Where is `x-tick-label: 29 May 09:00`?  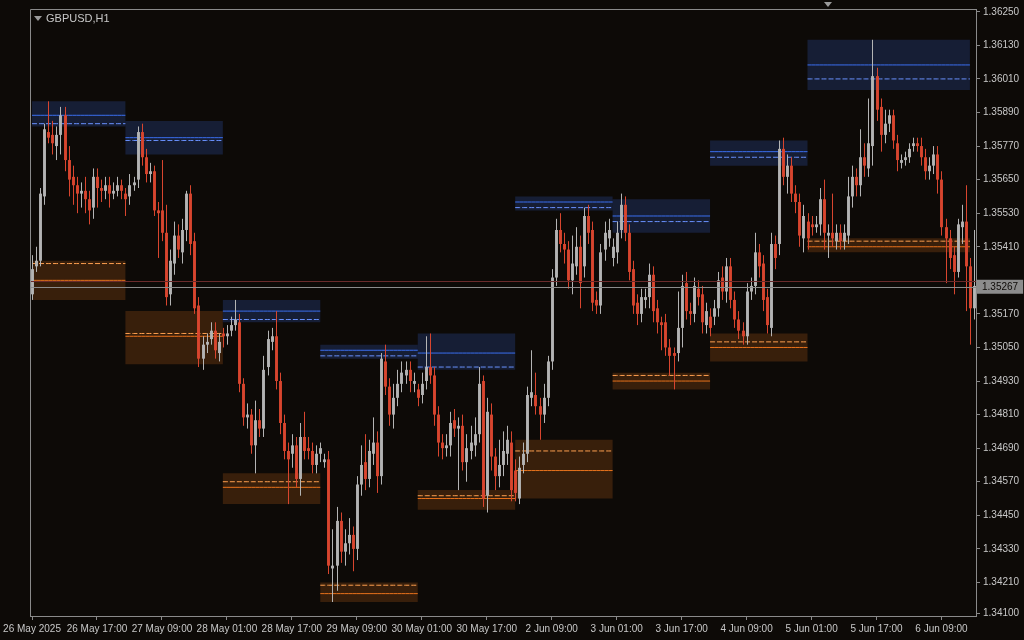
x-tick-label: 29 May 09:00 is located at coordinates (357, 628).